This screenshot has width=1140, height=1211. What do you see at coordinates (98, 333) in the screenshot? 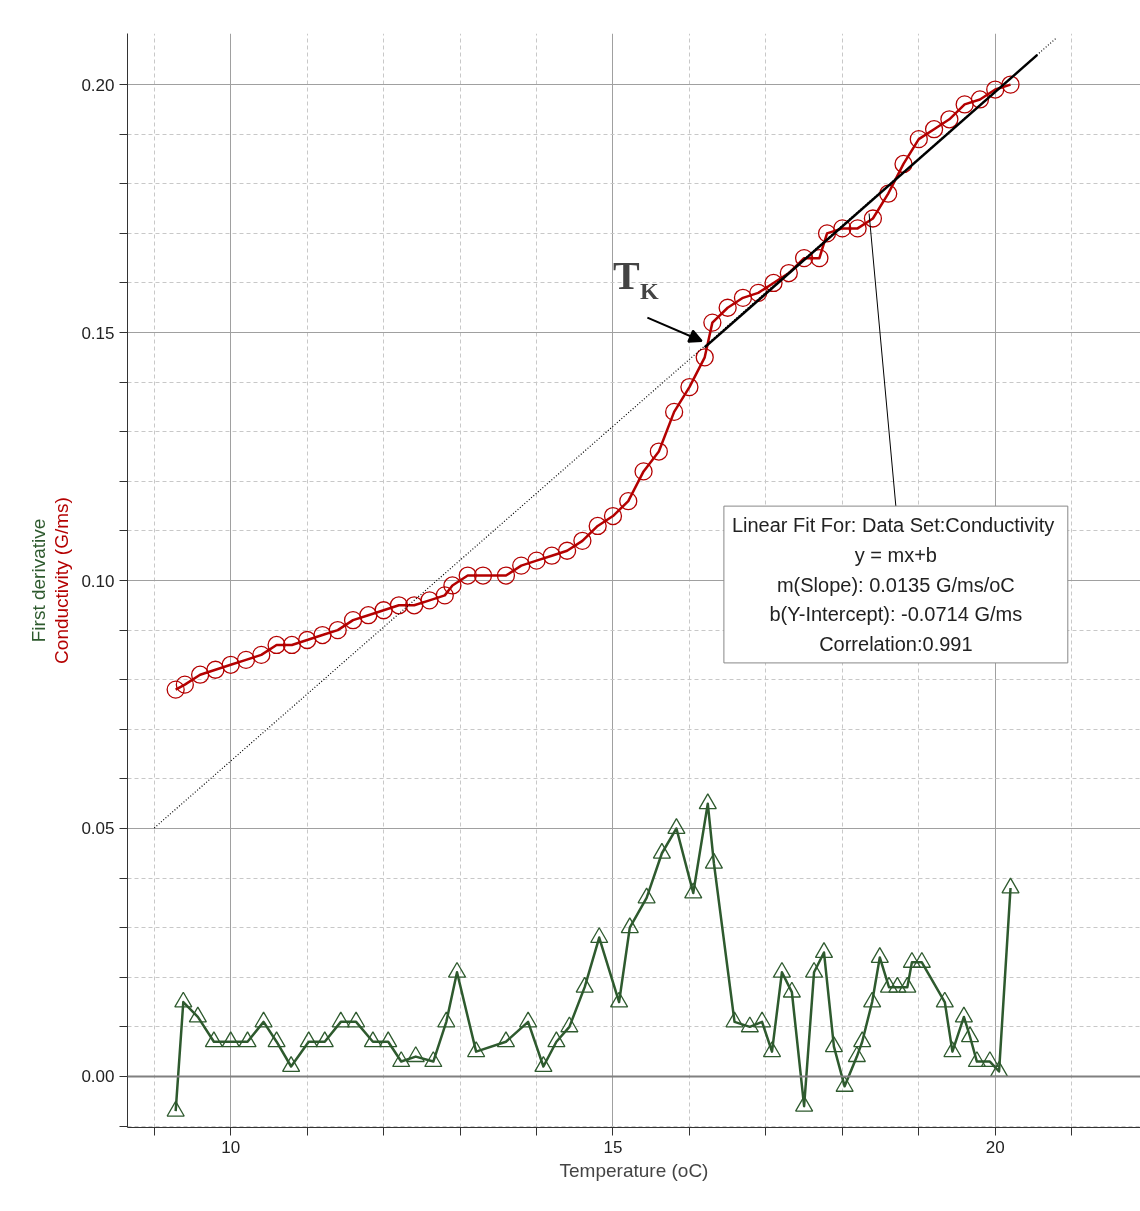
I see `y-tick-label: 0.15` at bounding box center [98, 333].